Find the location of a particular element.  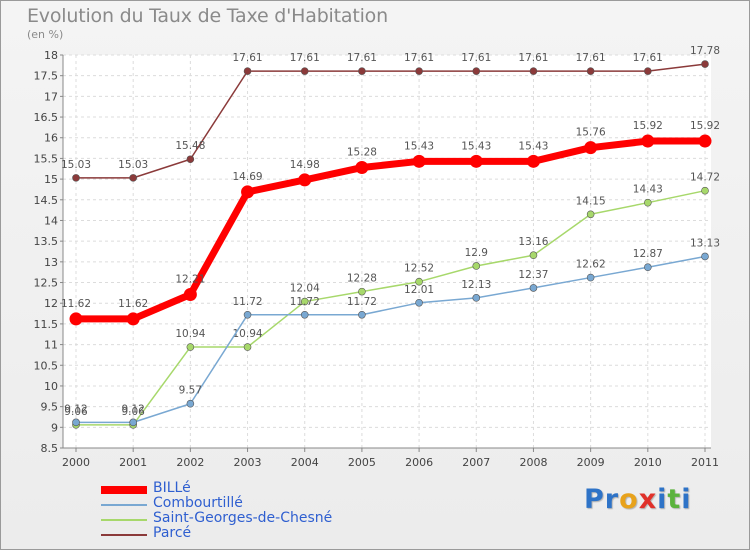

data-label-saint-georges-de-chesn-: 14.43 is located at coordinates (648, 190).